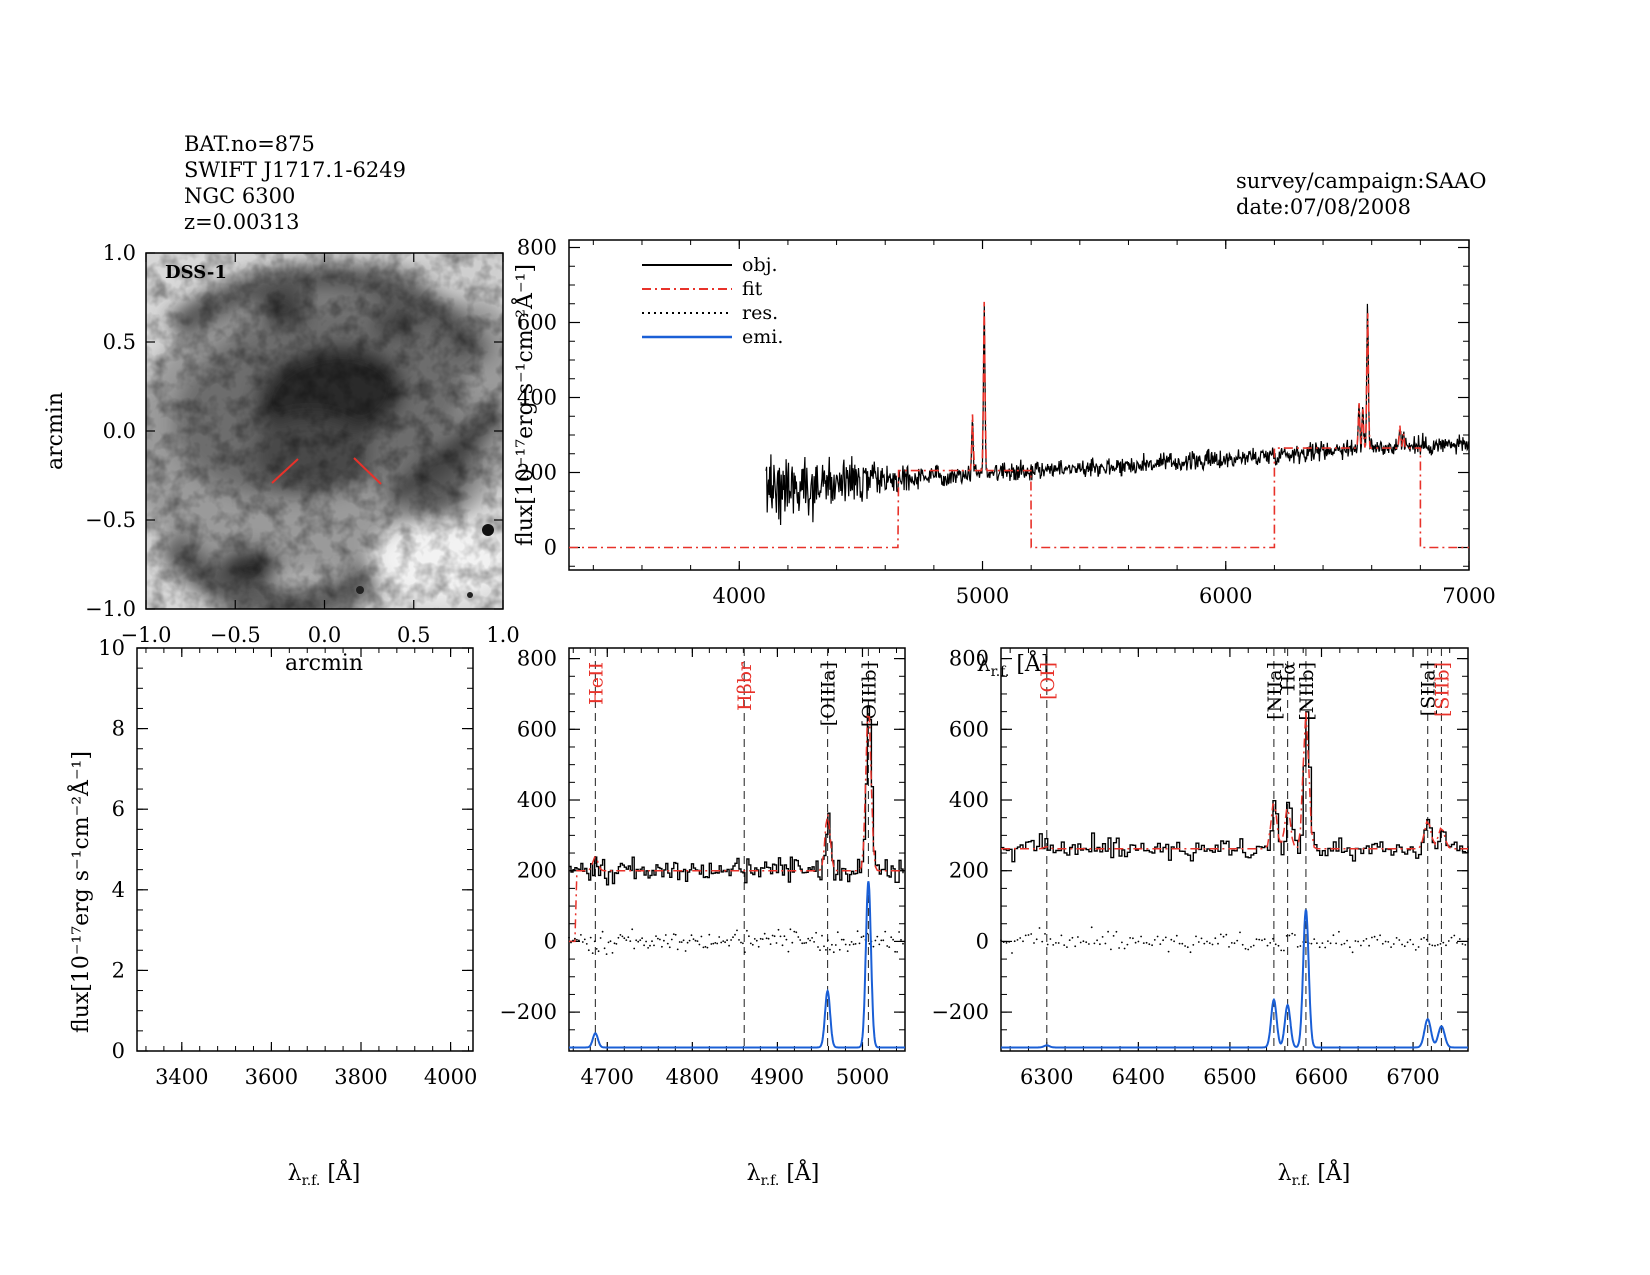  Describe the element at coordinates (736, 796) in the screenshot. I see `hbeta-obj-line` at that location.